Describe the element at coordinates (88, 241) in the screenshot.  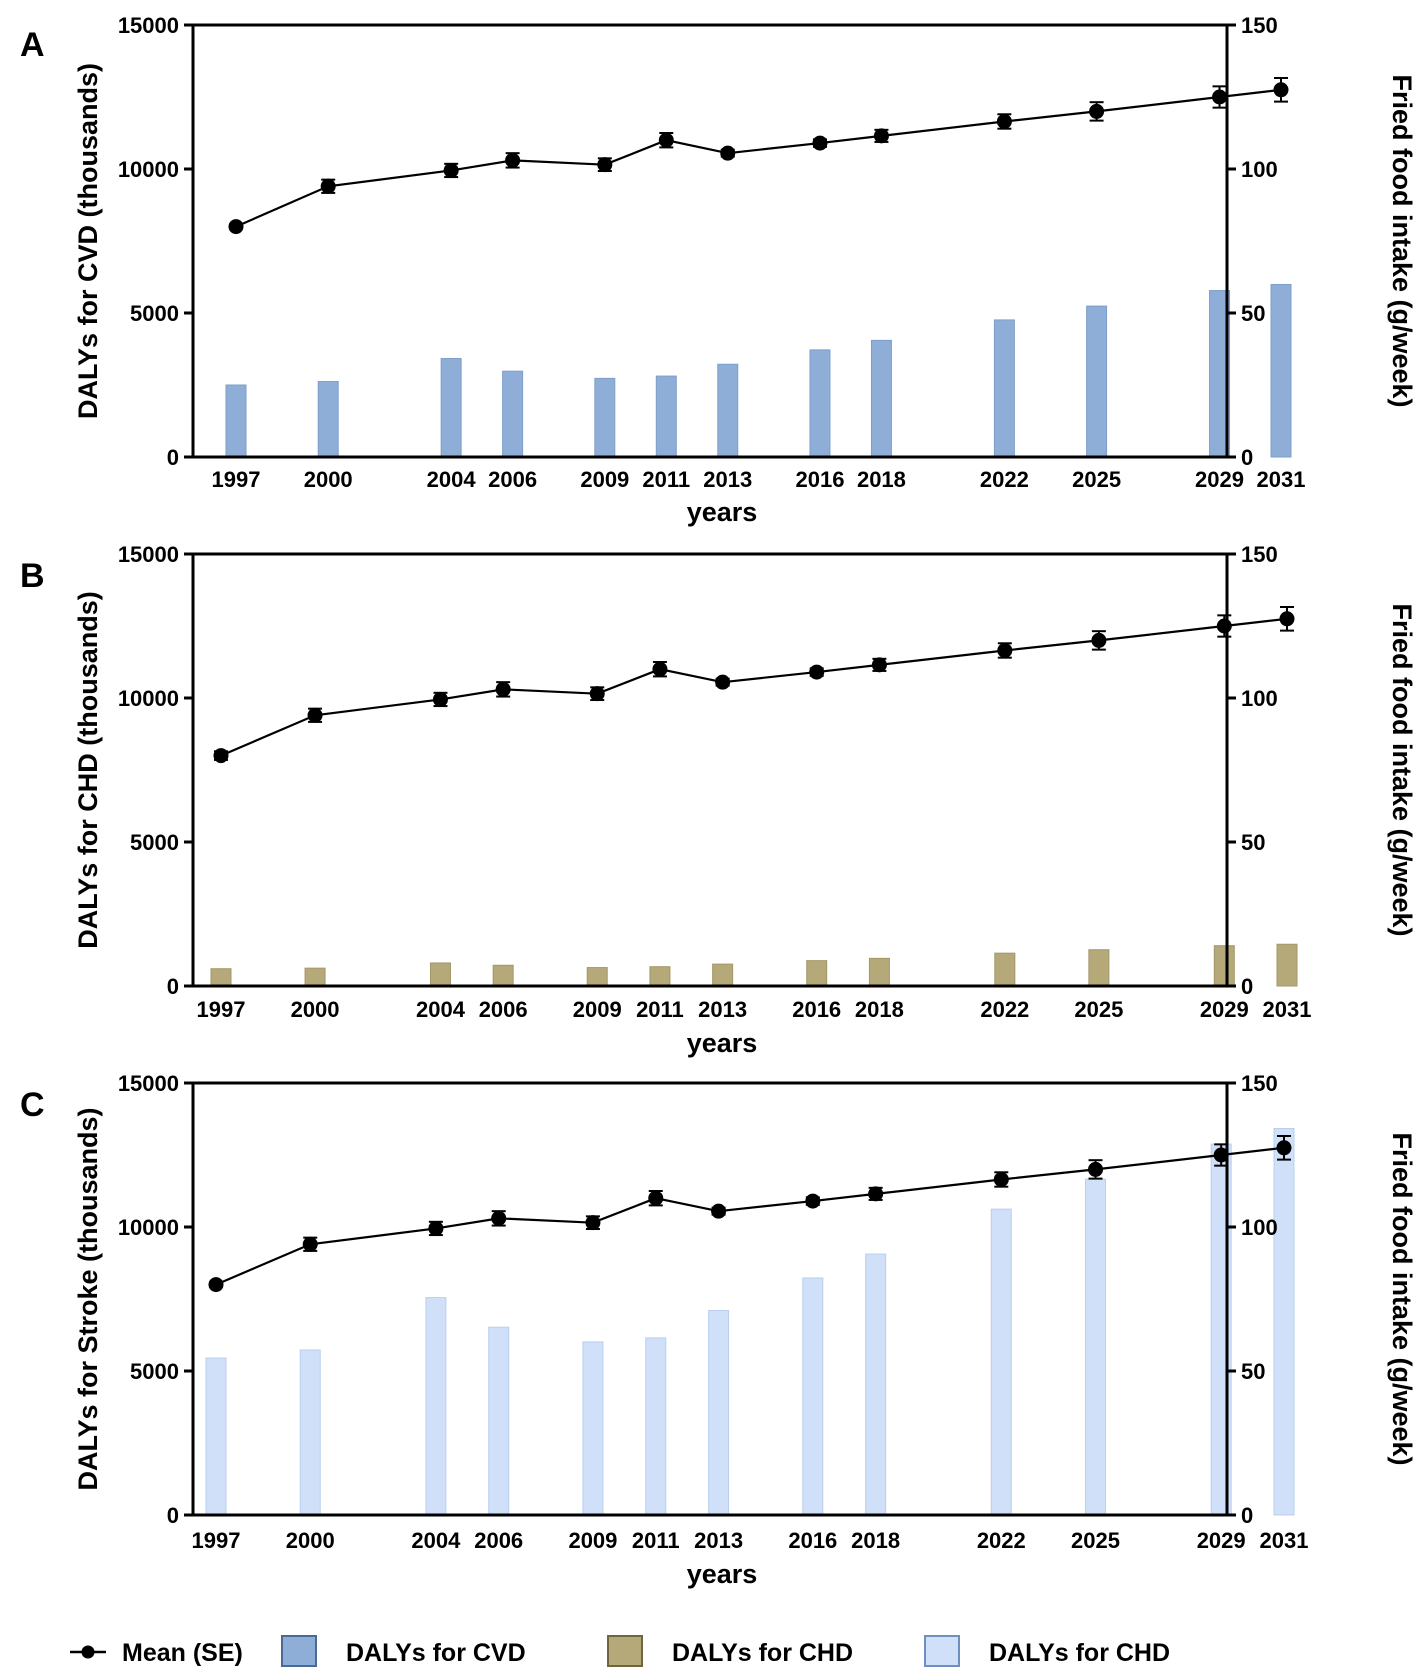
I see `y-axis-title-left: DALYs for CVD (thousands)` at that location.